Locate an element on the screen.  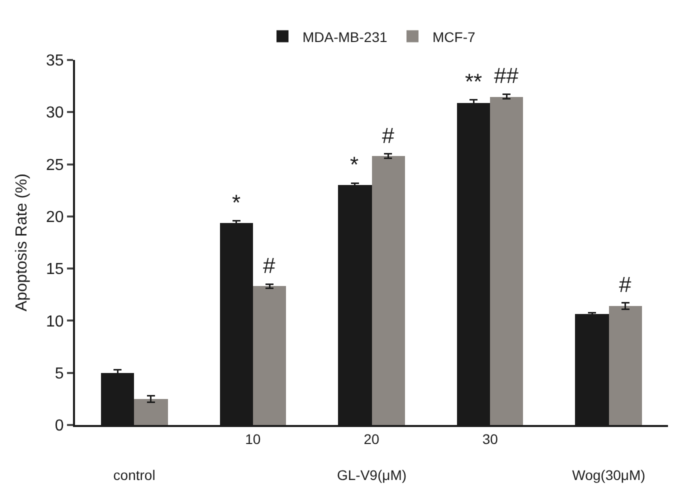
legend-label: MCF-7 is located at coordinates (454, 36).